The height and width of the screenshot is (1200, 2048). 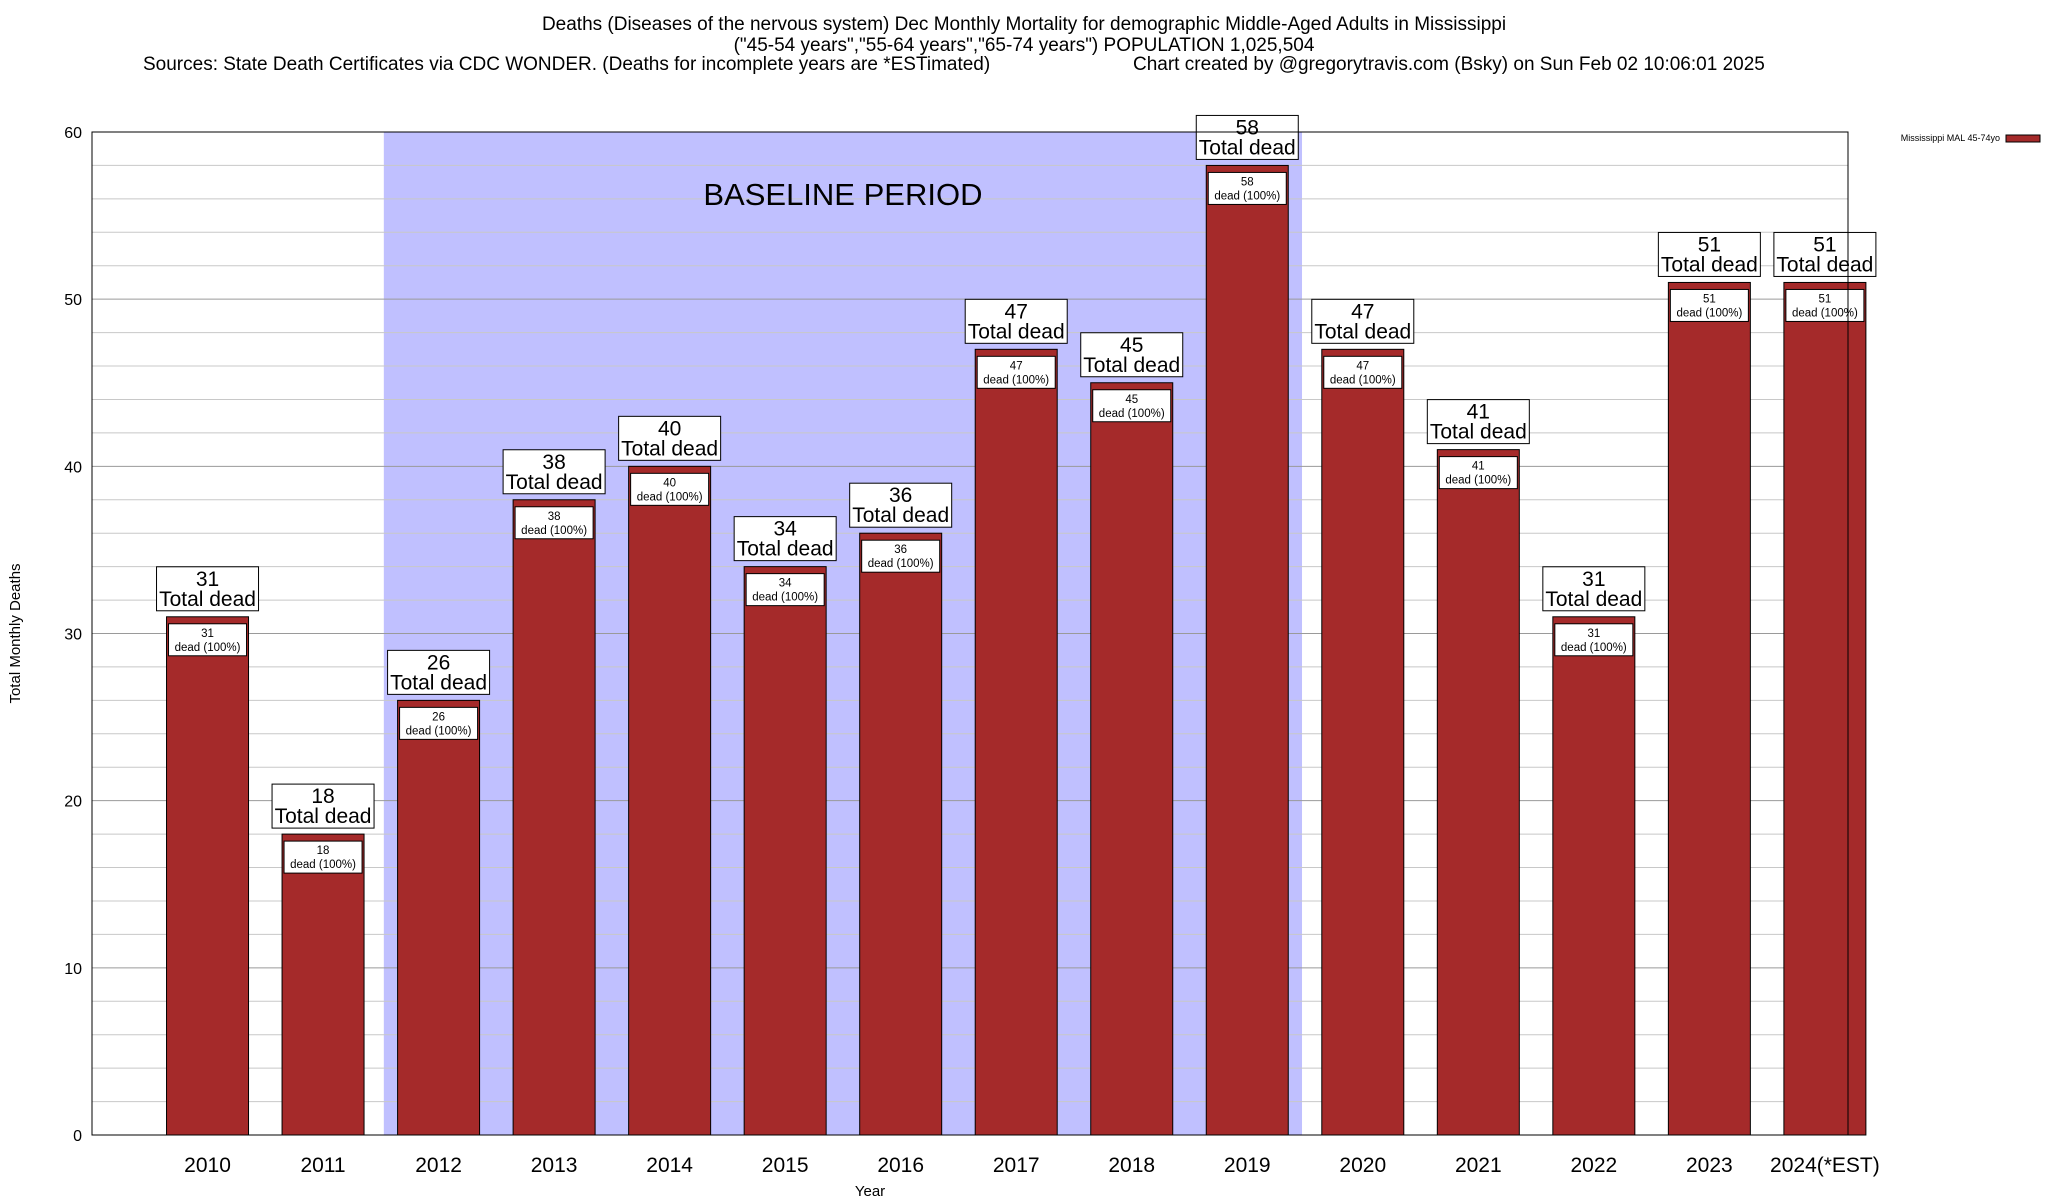 I want to click on bar-inner-value: 41, so click(x=1478, y=467).